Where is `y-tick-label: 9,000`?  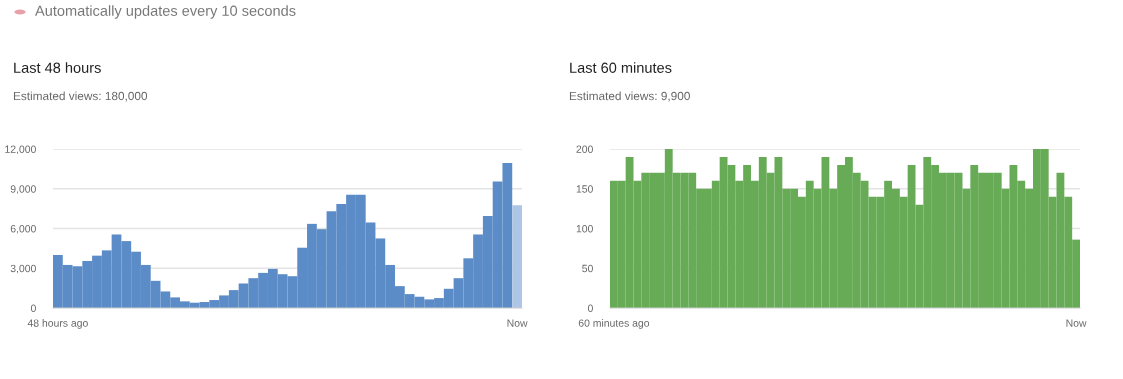 y-tick-label: 9,000 is located at coordinates (23, 189).